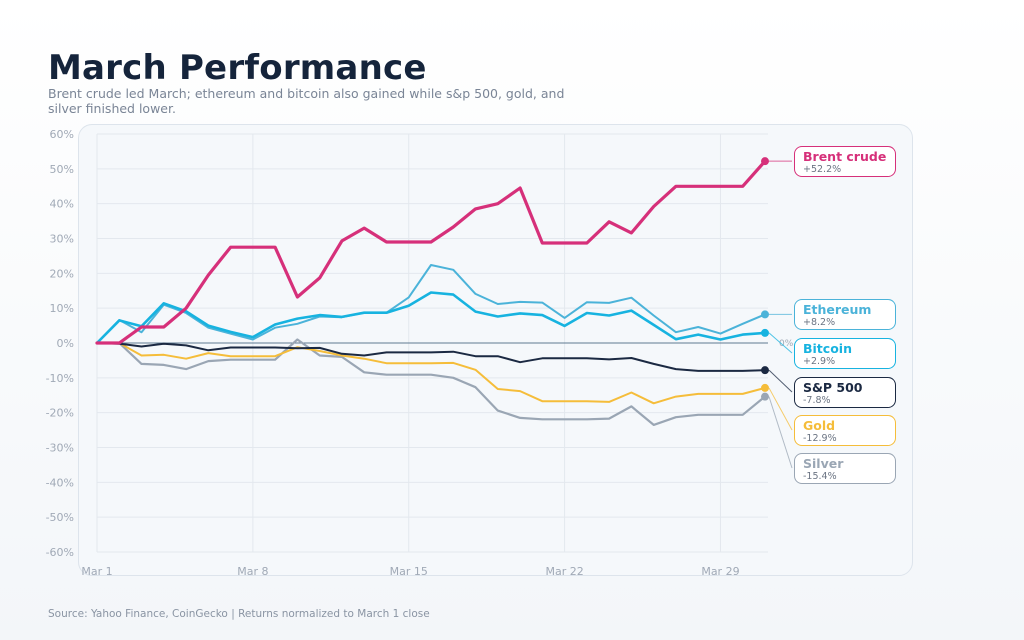 The width and height of the screenshot is (1024, 640). I want to click on zero-line-group: 0%, so click(445, 344).